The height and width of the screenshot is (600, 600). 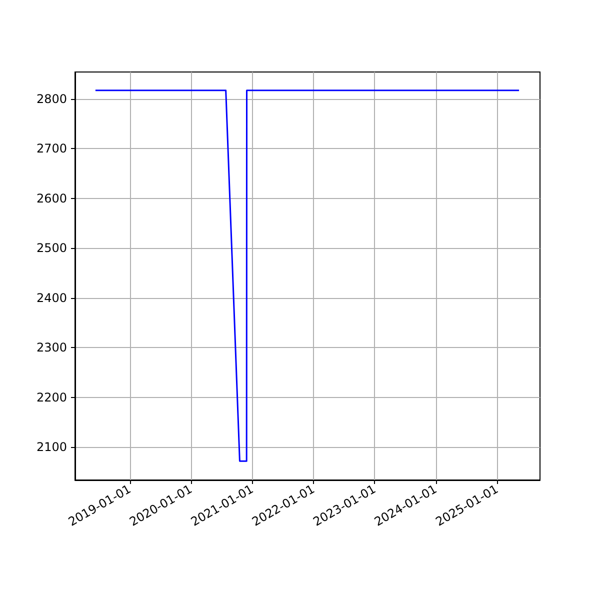 I want to click on y-tick-label: 2300, so click(x=51, y=347).